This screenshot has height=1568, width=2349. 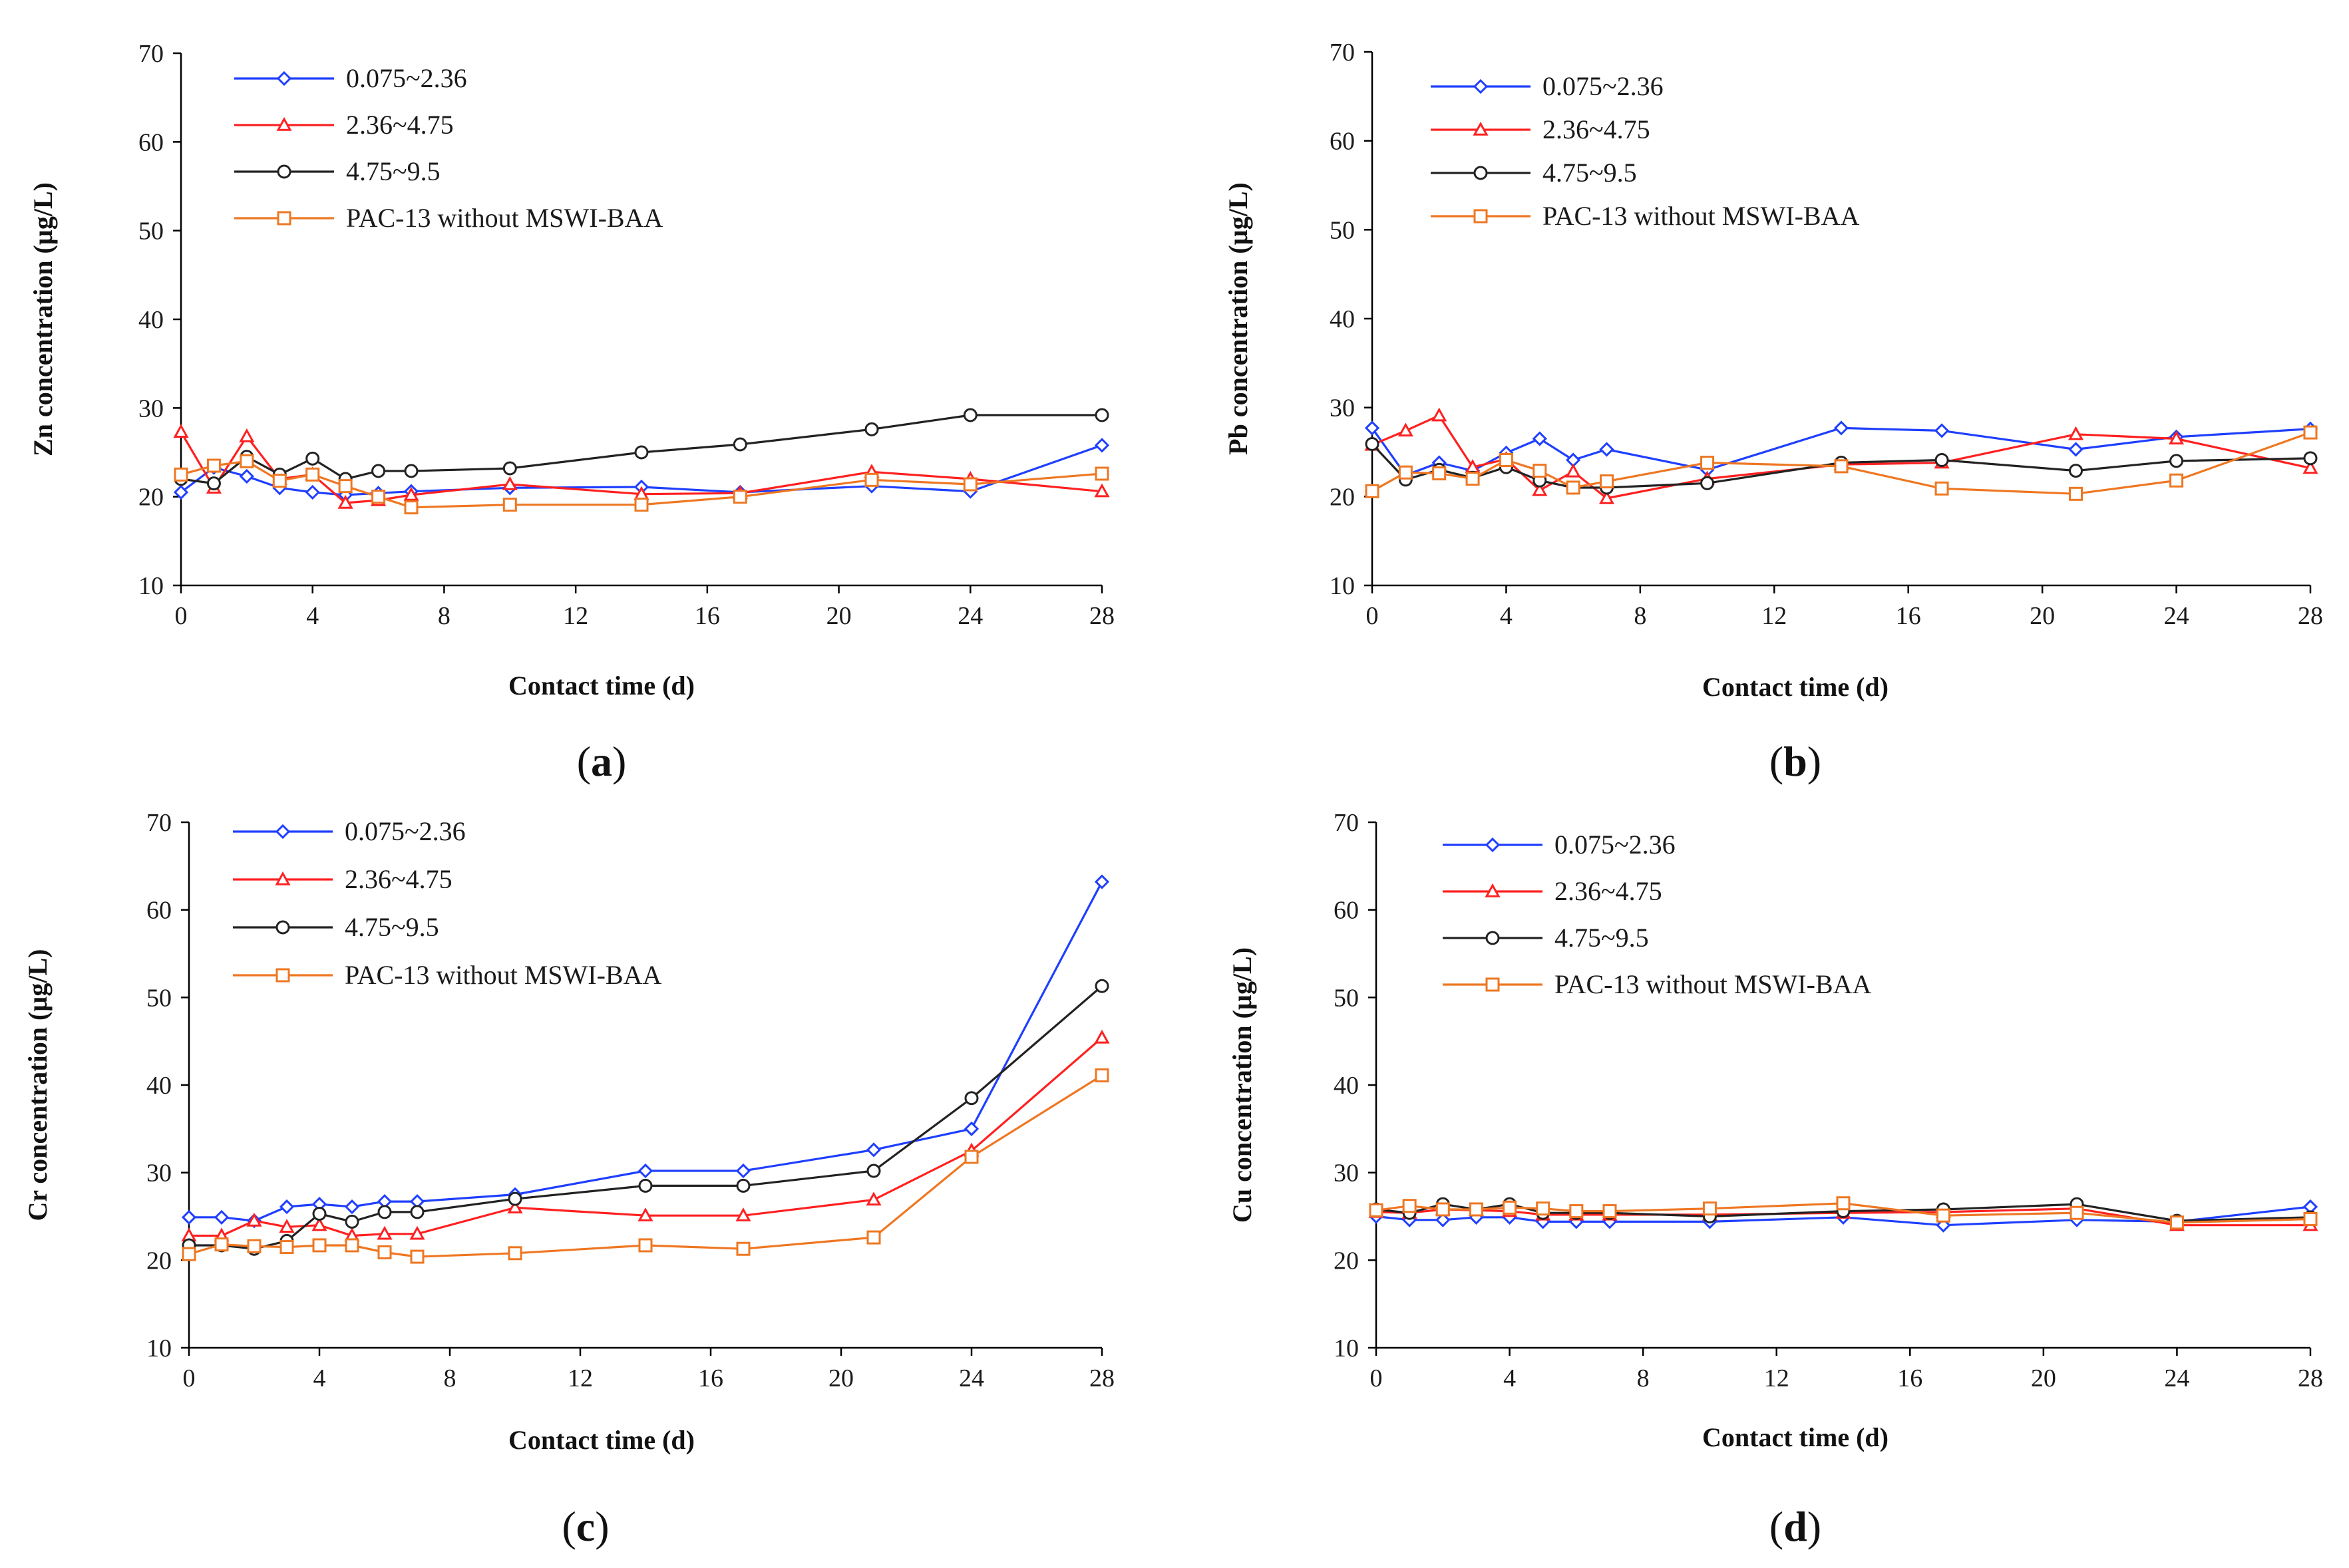 I want to click on legend-label: PAC-13 without MSWI-BAA, so click(x=1700, y=216).